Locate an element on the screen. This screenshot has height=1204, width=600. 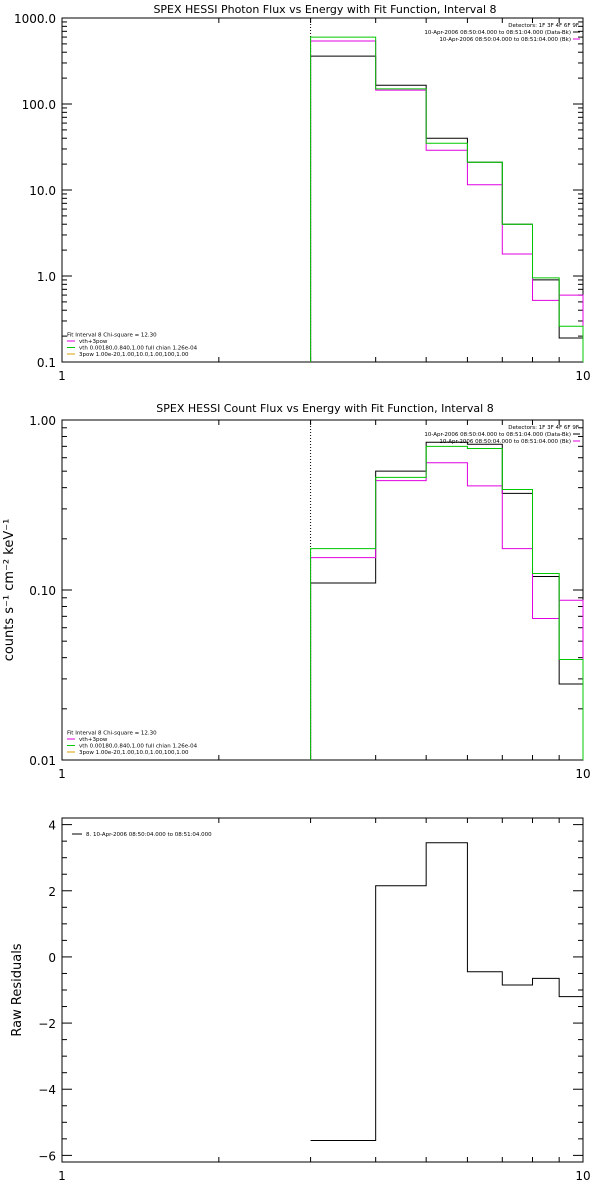
y-tick-label: 10.0 is located at coordinates (42, 191).